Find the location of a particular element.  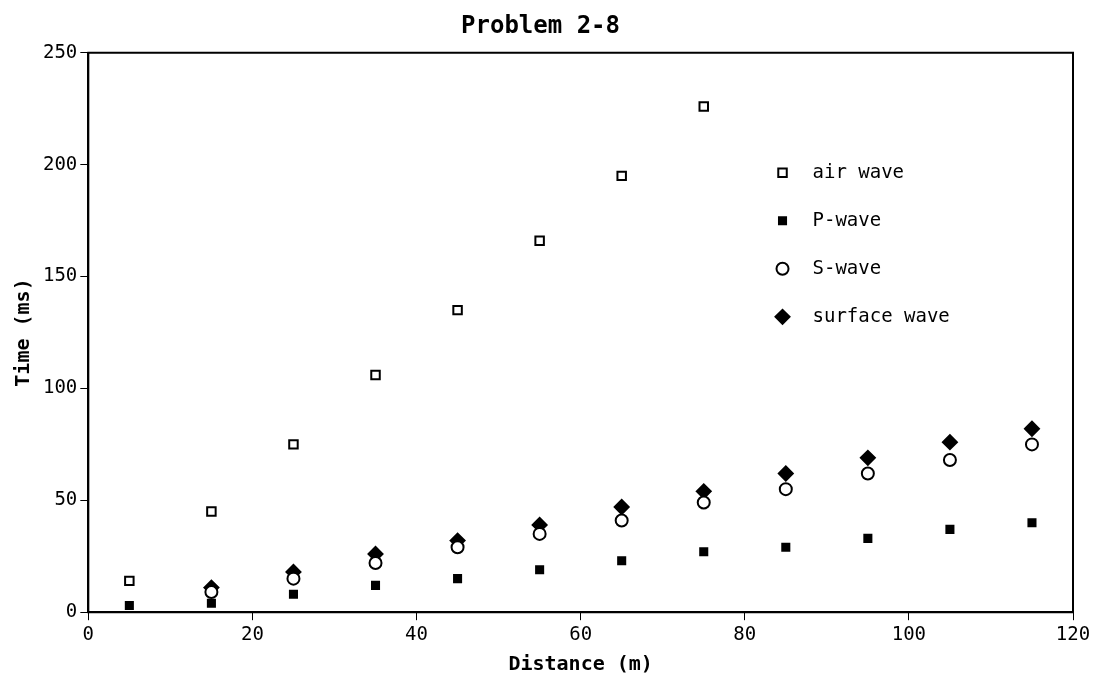

legend-label: surface wave is located at coordinates (881, 314).